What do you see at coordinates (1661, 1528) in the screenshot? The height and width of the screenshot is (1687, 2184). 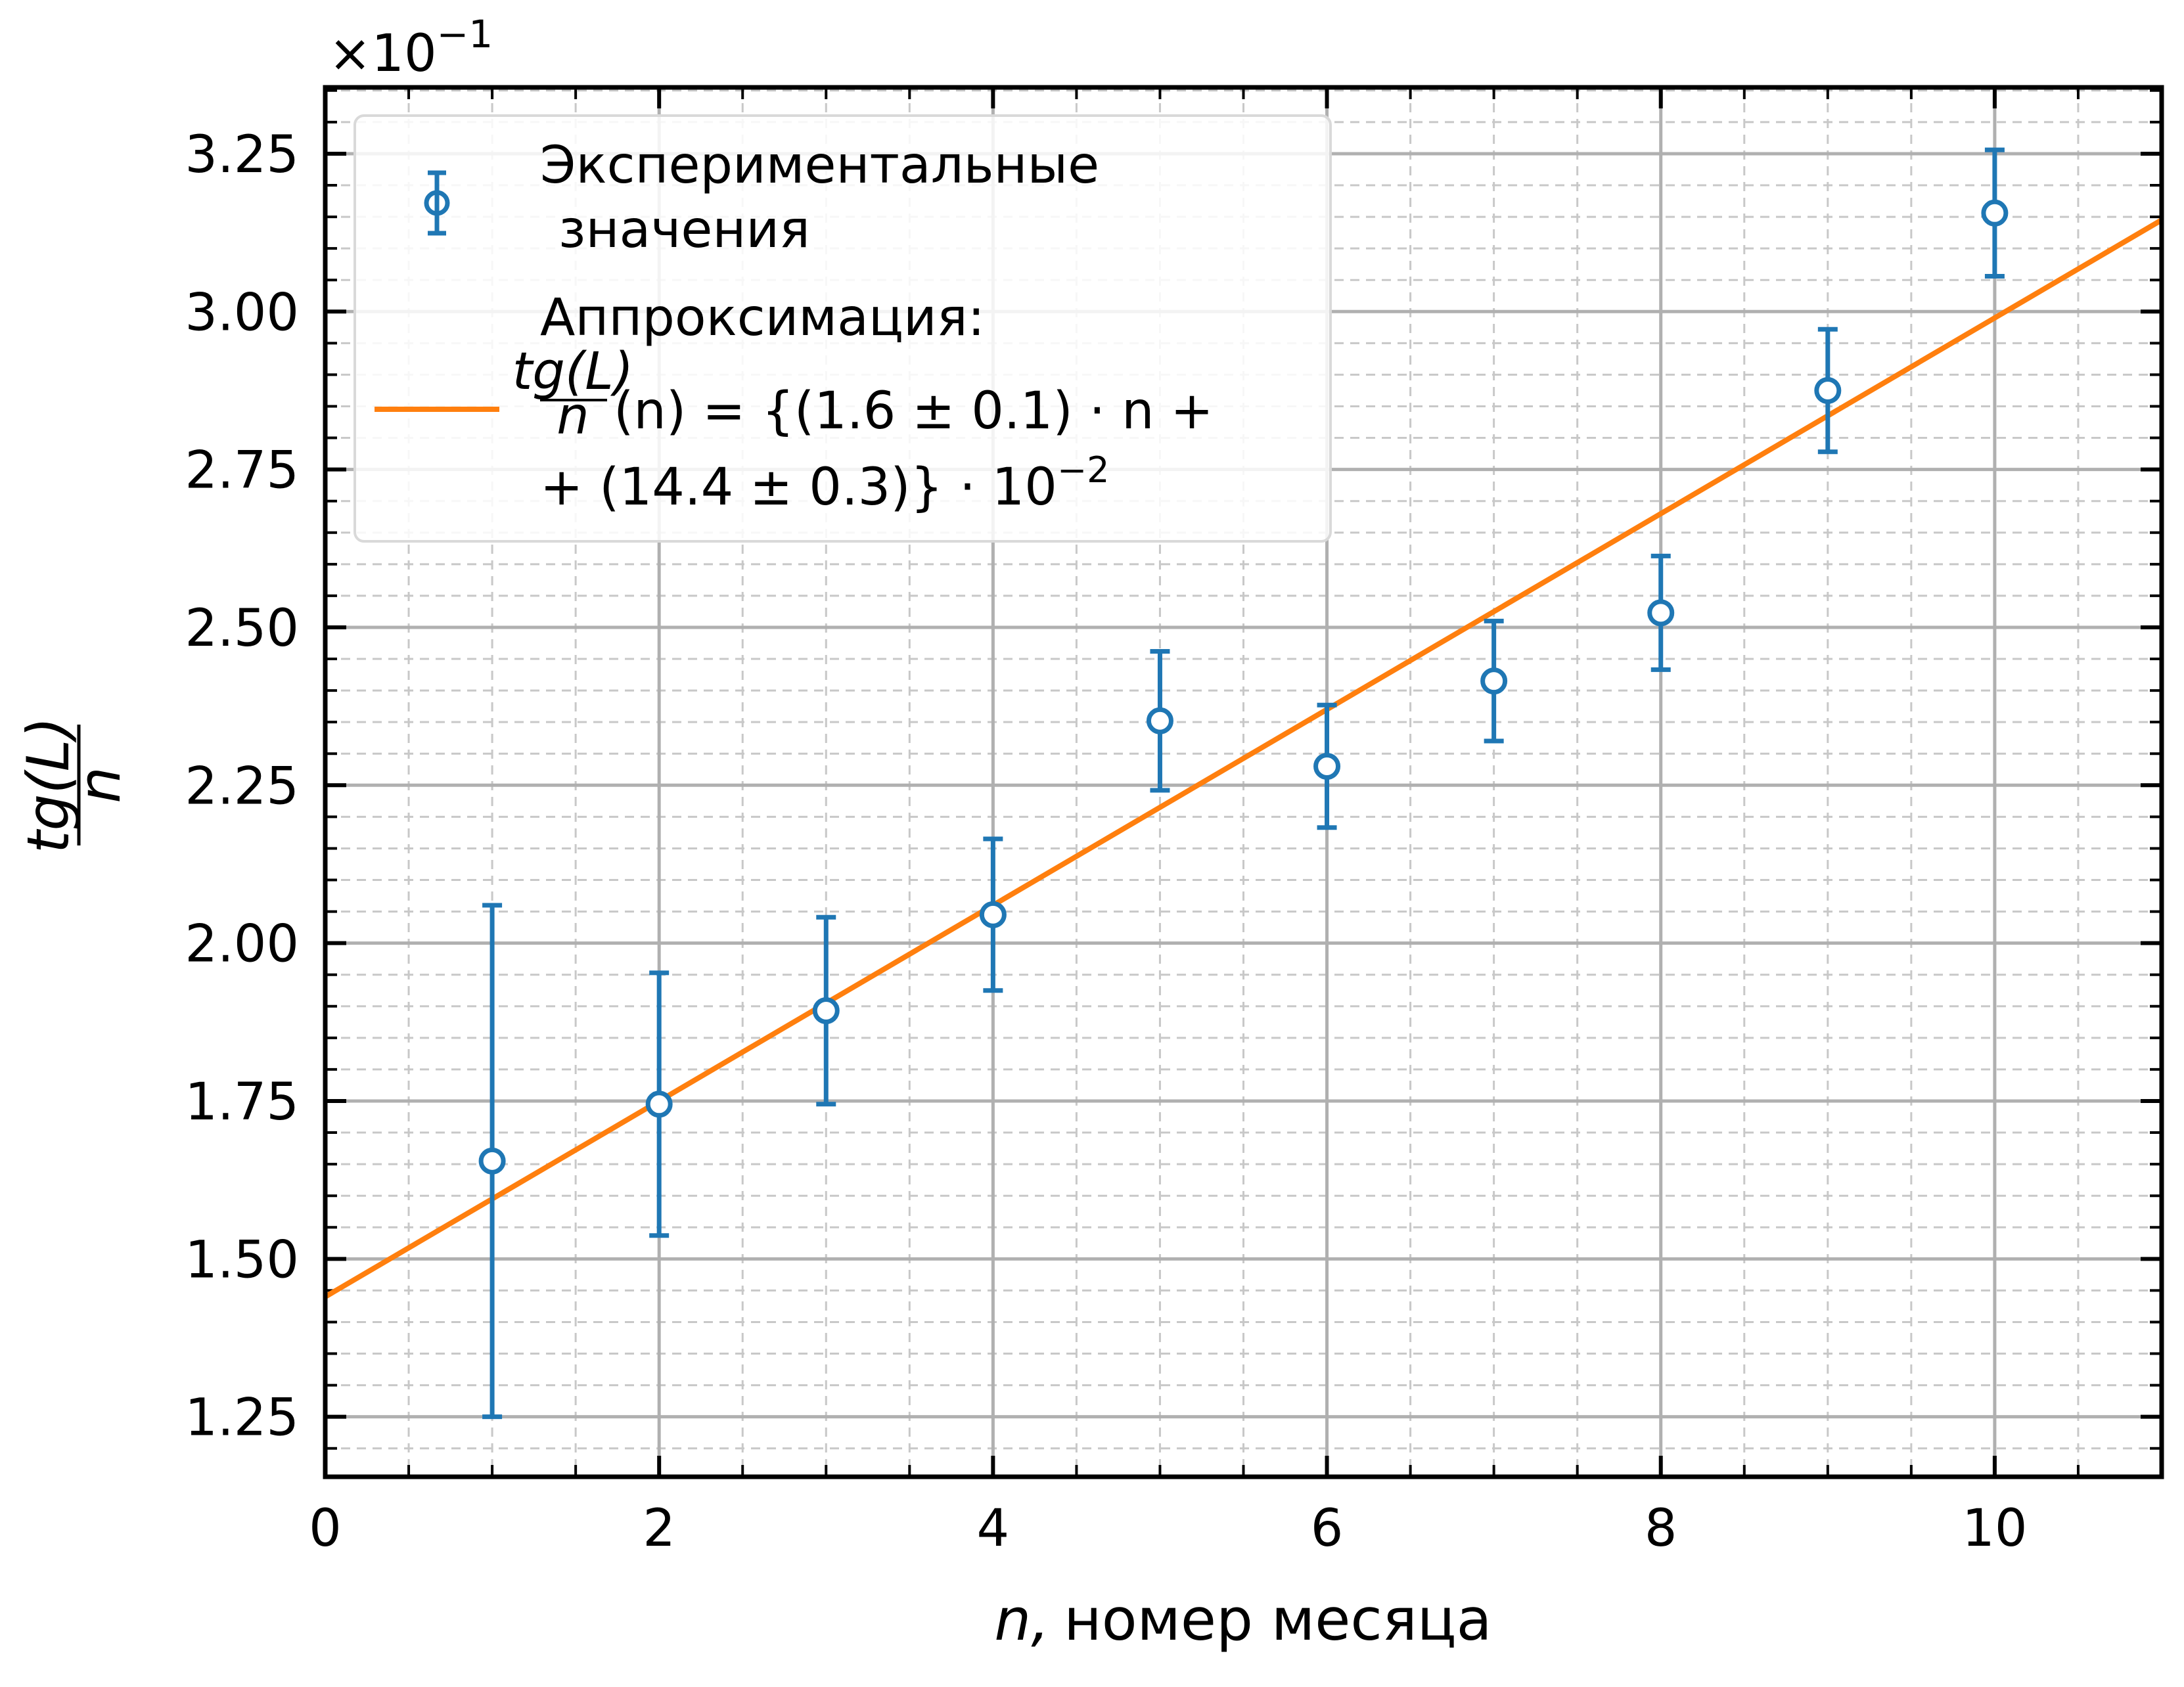 I see `x-tick-label: 8` at bounding box center [1661, 1528].